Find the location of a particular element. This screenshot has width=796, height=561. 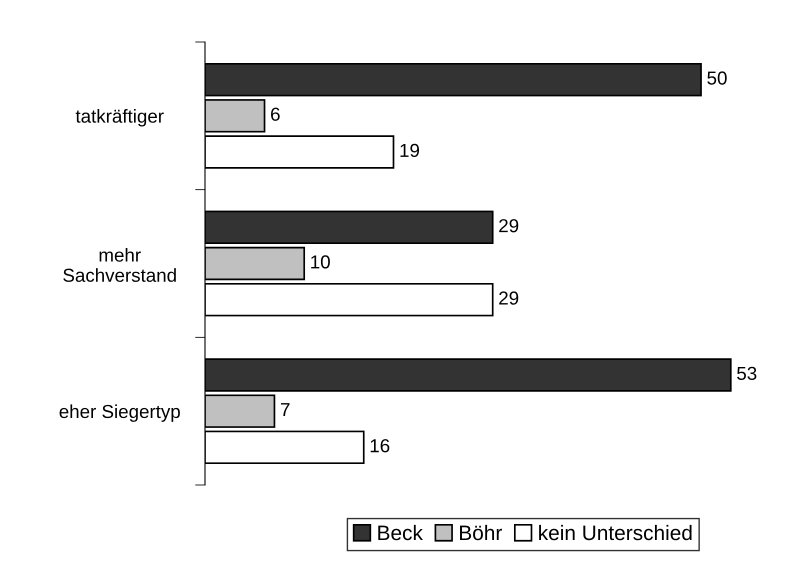

y-tick-label: eher Siegertyp is located at coordinates (120, 413).